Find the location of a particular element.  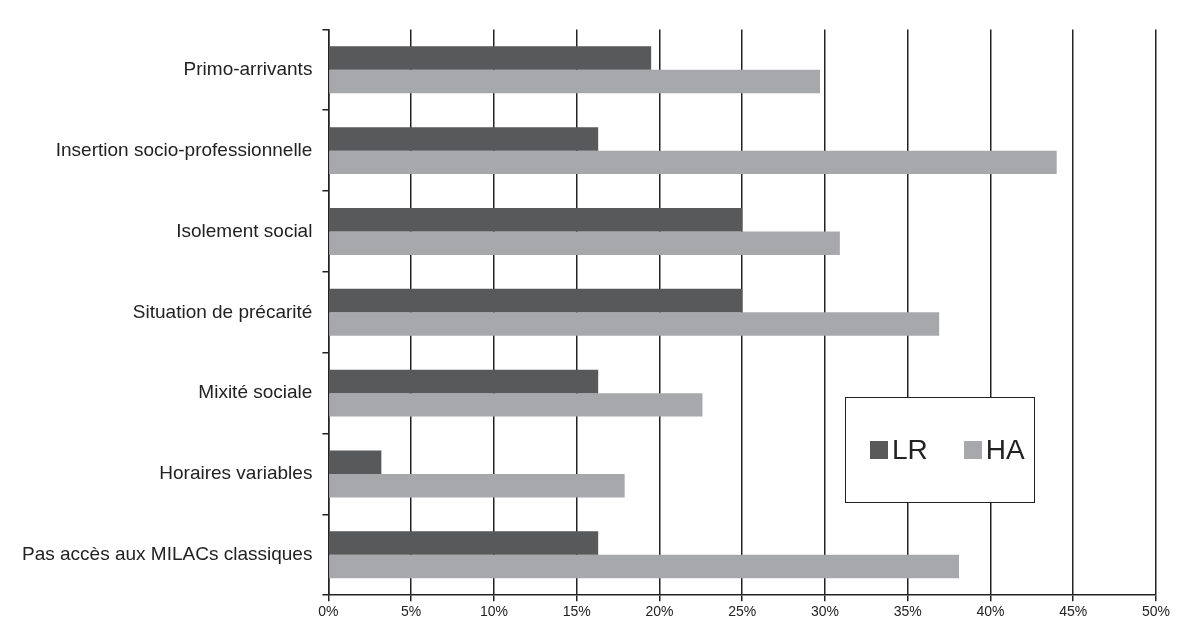

x-tick-label: 30% is located at coordinates (824, 611).